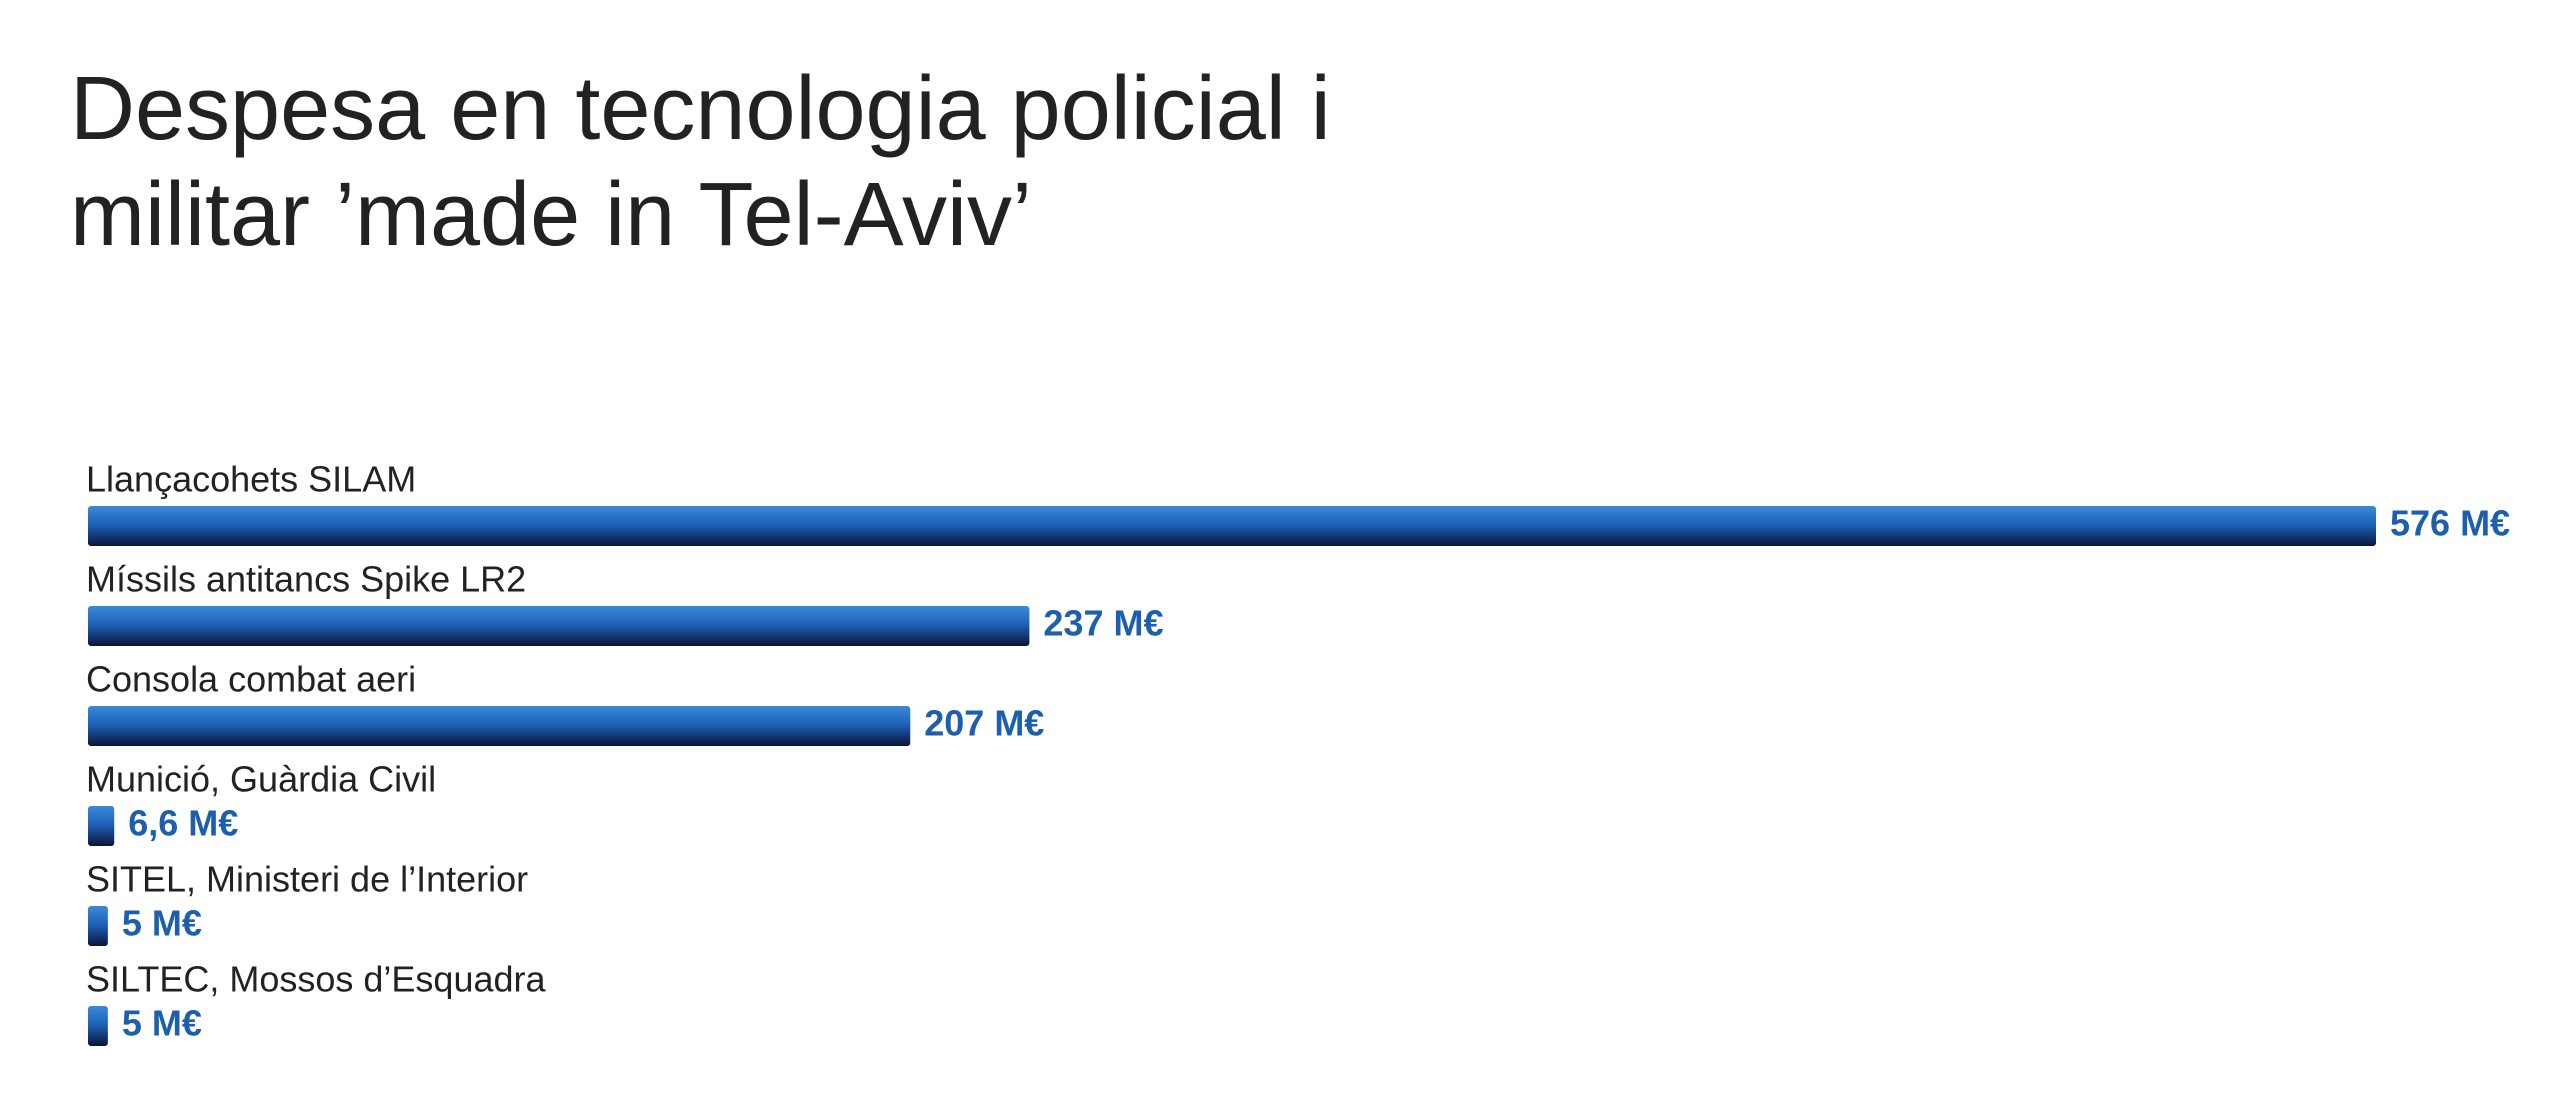  I want to click on category-label: SITEL, Ministeri de l’Interior, so click(307, 879).